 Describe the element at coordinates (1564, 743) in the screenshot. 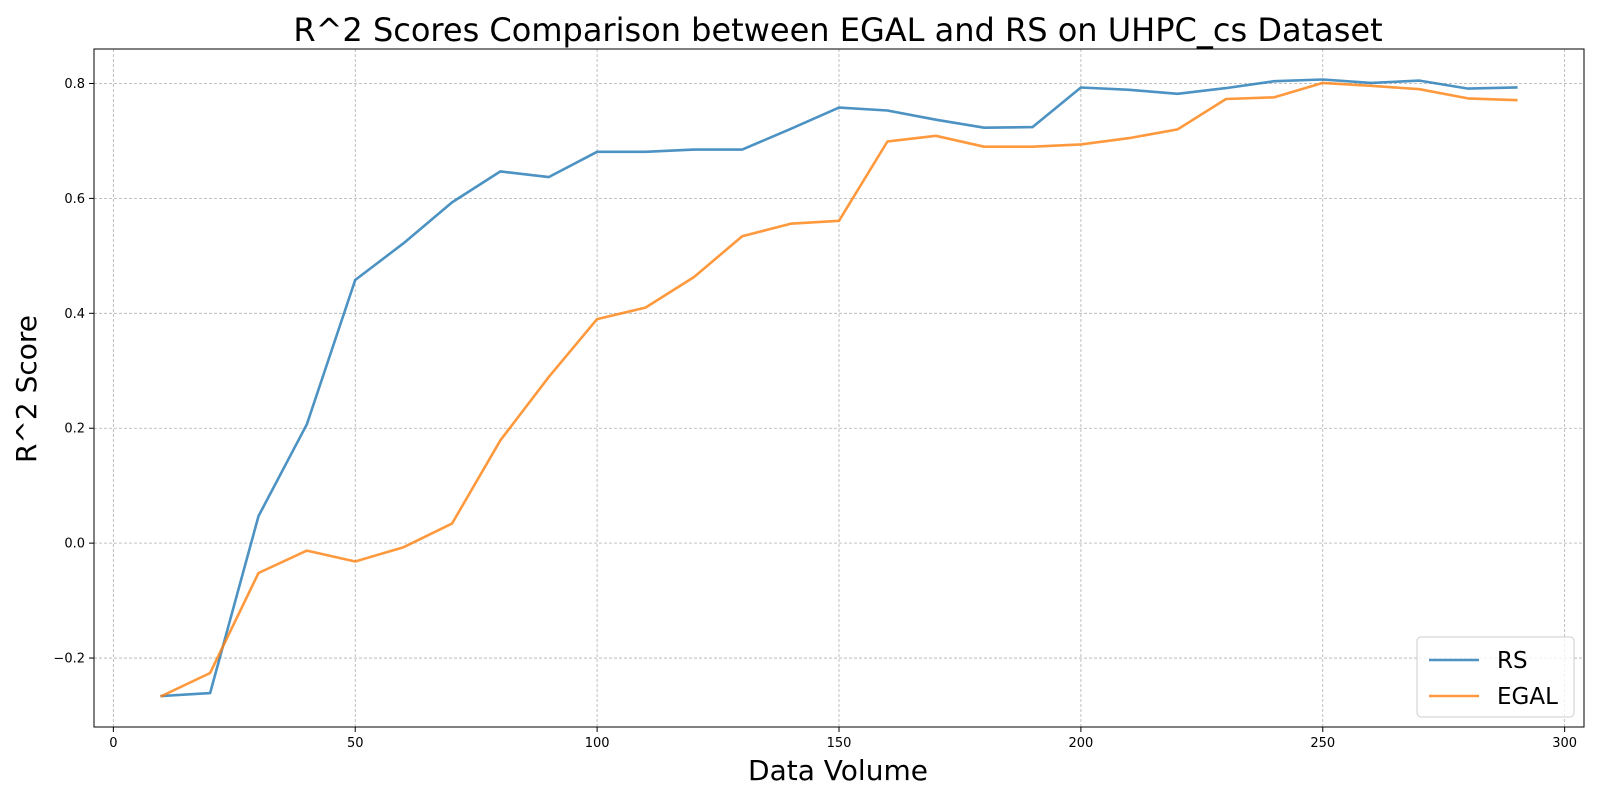

I see `x-tick-label: 300` at that location.